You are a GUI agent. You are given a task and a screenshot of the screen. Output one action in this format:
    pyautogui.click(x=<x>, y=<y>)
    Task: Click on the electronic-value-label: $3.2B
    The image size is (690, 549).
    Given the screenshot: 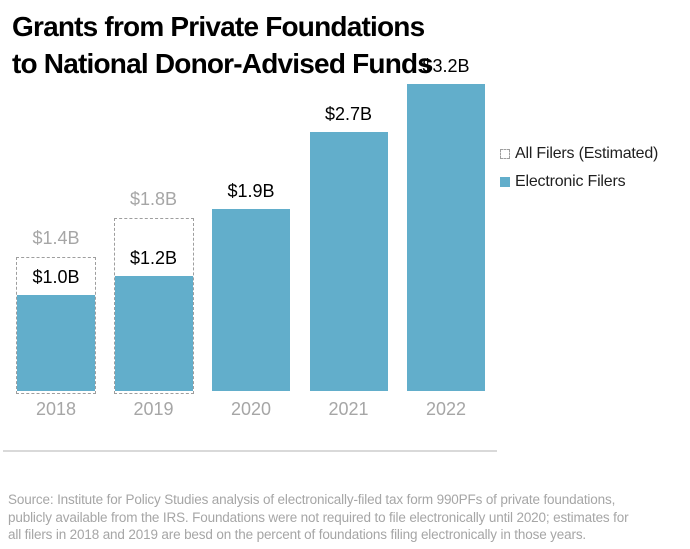 What is the action you would take?
    pyautogui.click(x=446, y=66)
    